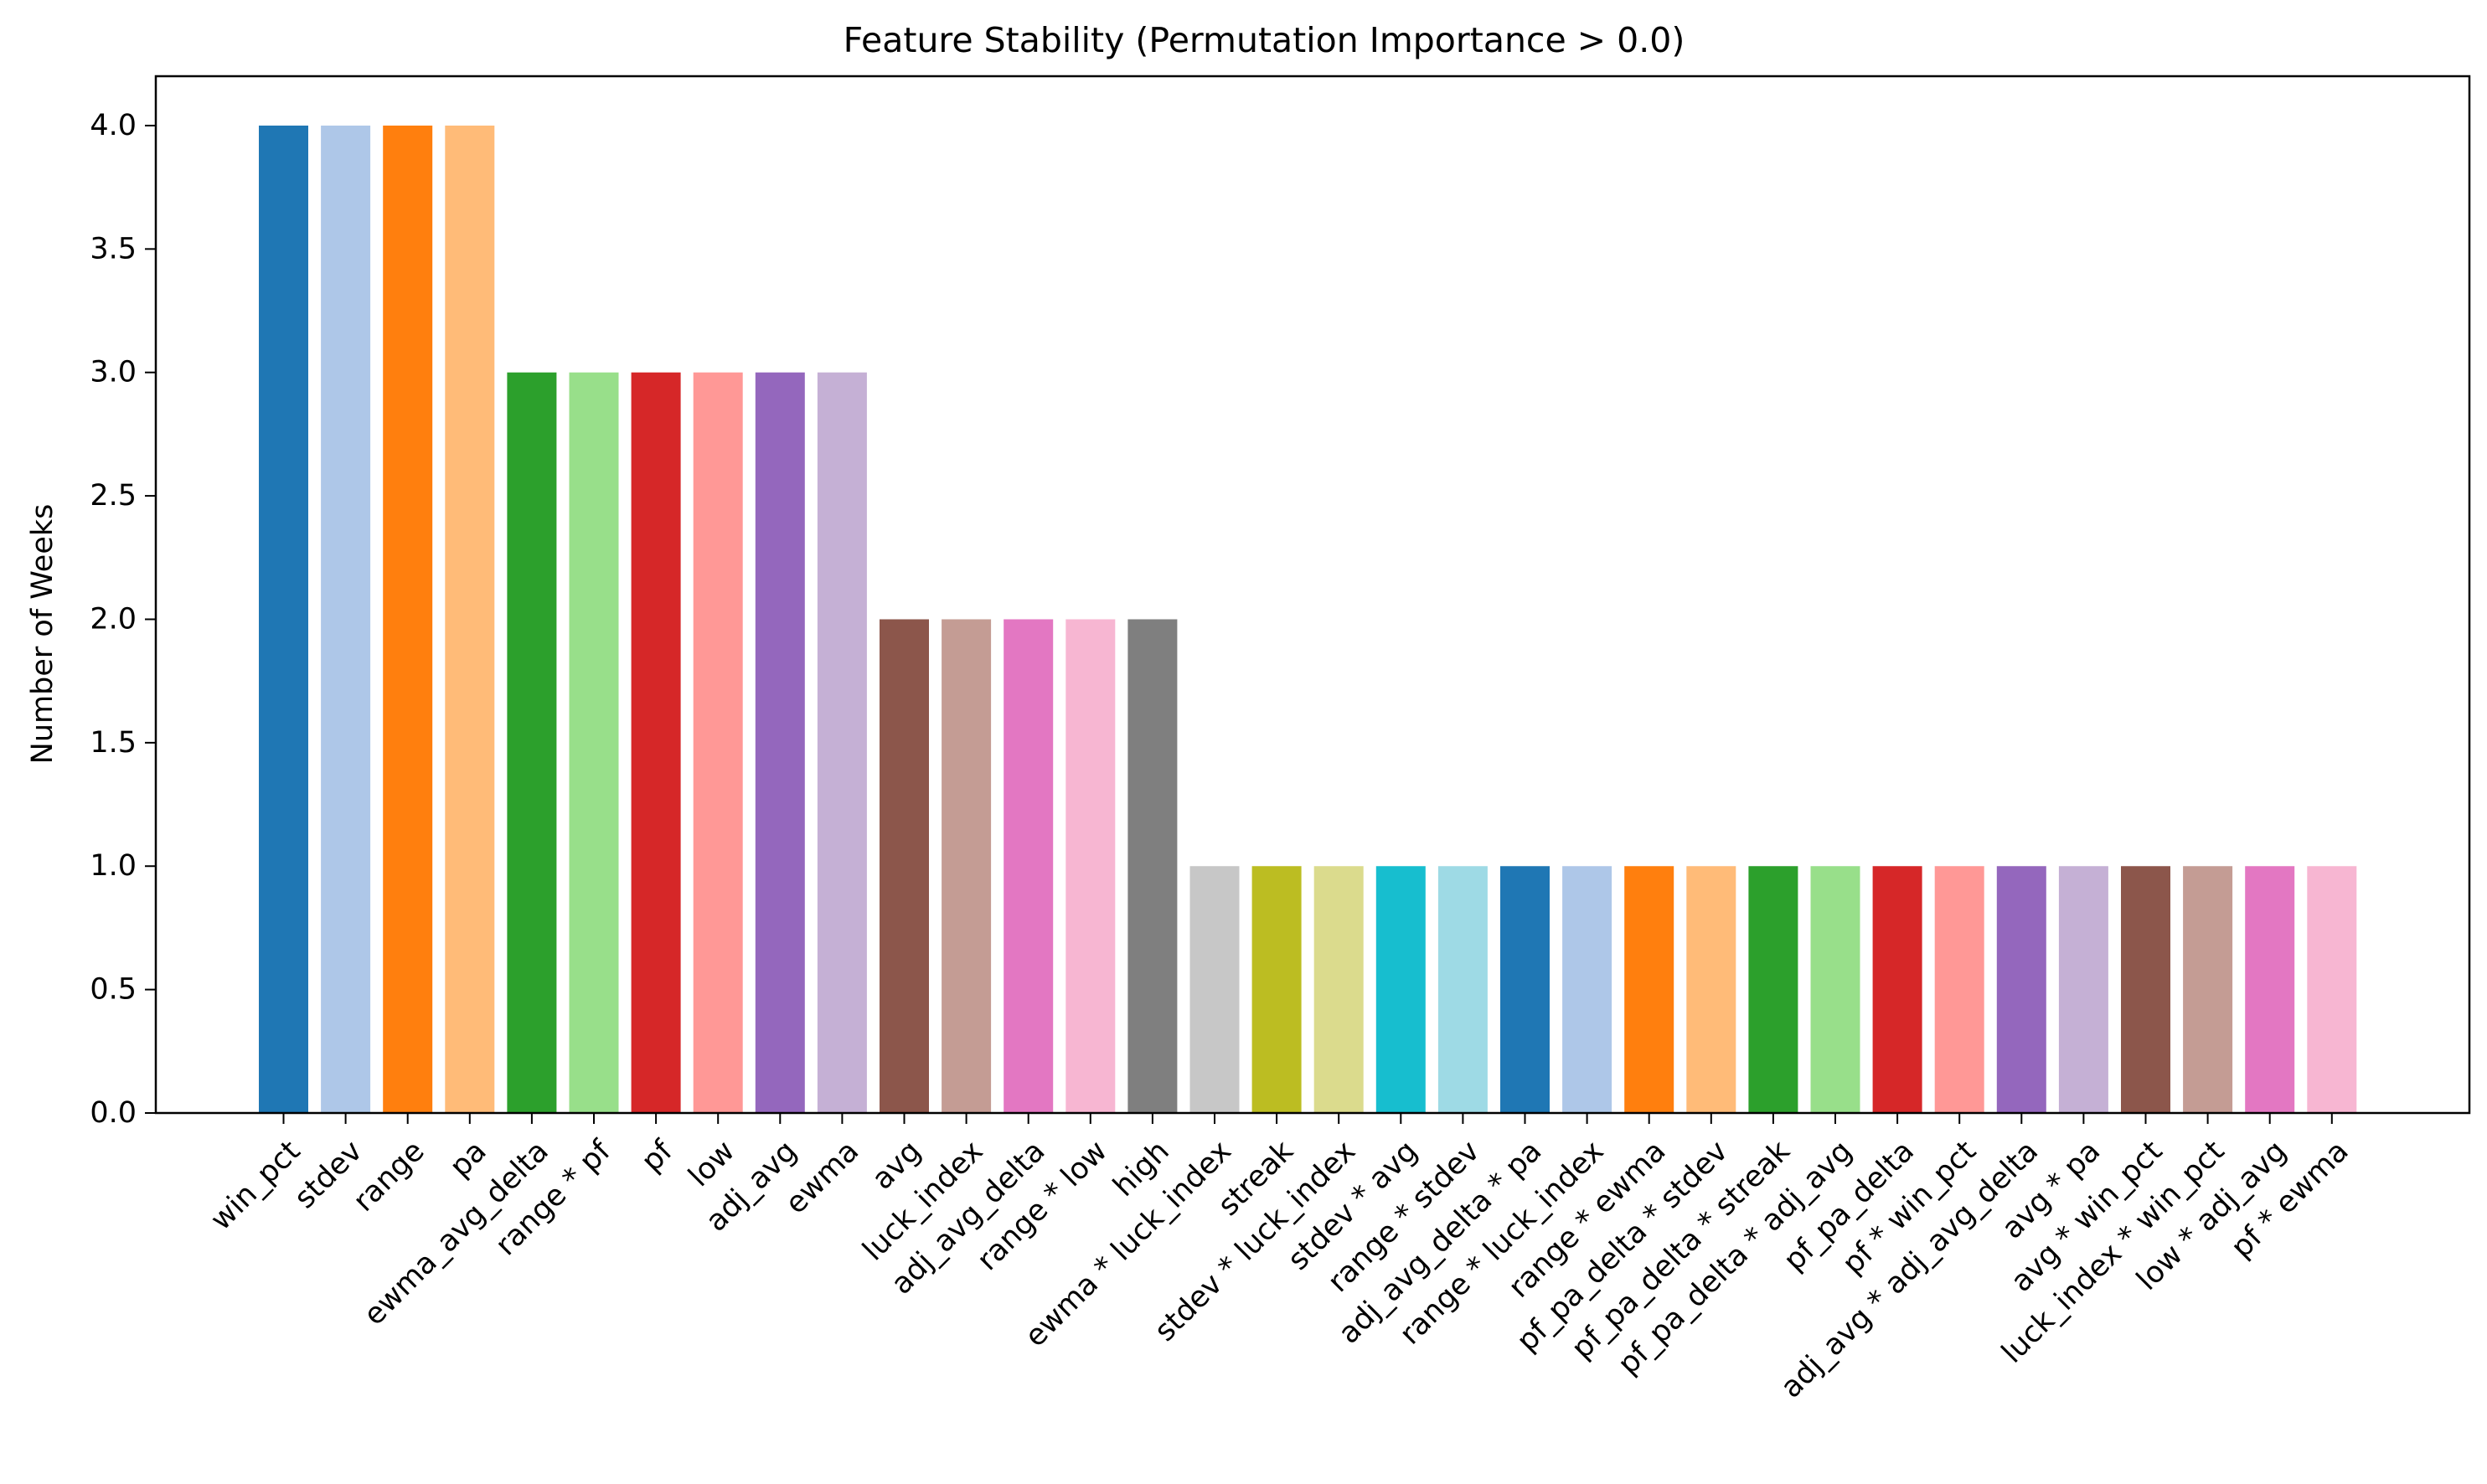 Image resolution: width=2487 pixels, height=1484 pixels. I want to click on y-tick-label: 1.5, so click(113, 743).